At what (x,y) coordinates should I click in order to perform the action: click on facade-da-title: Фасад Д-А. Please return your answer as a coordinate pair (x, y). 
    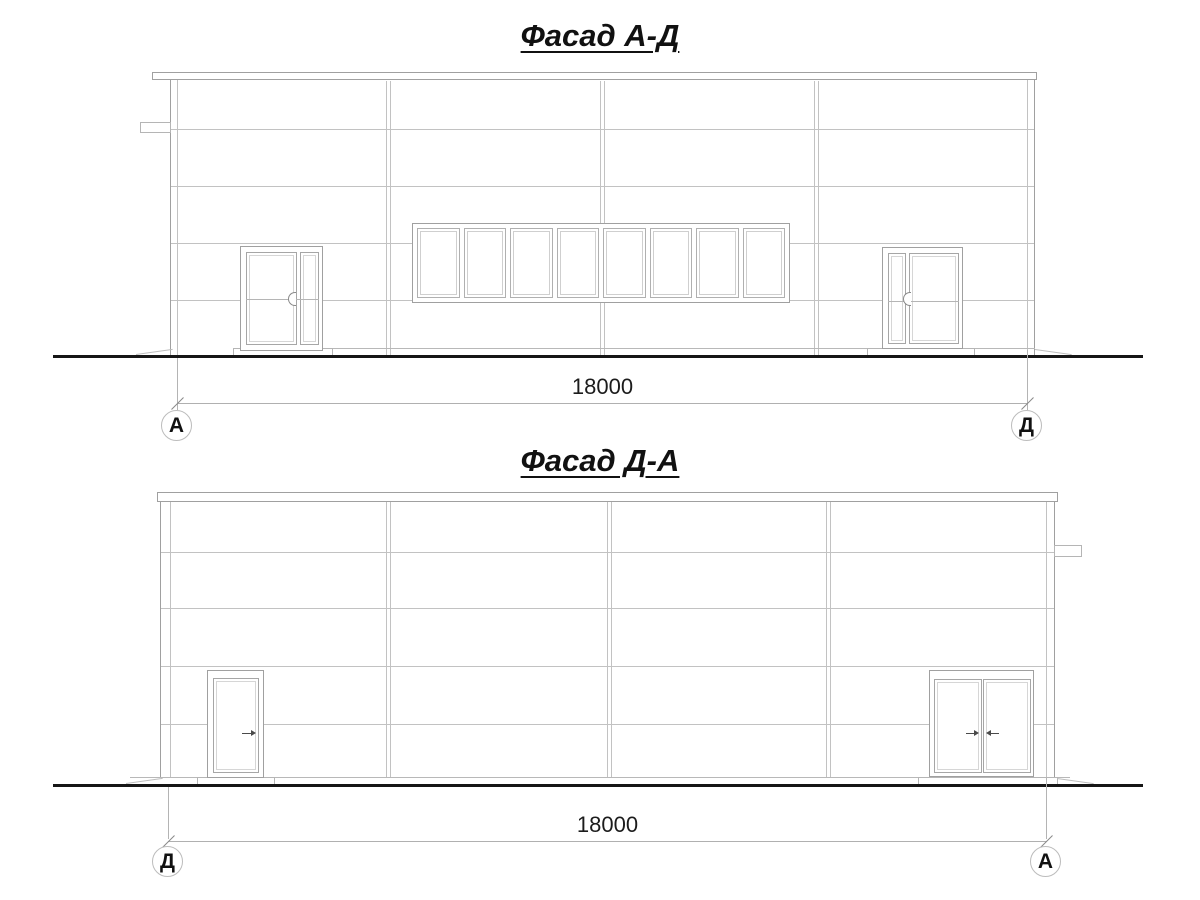
    Looking at the image, I should click on (600, 460).